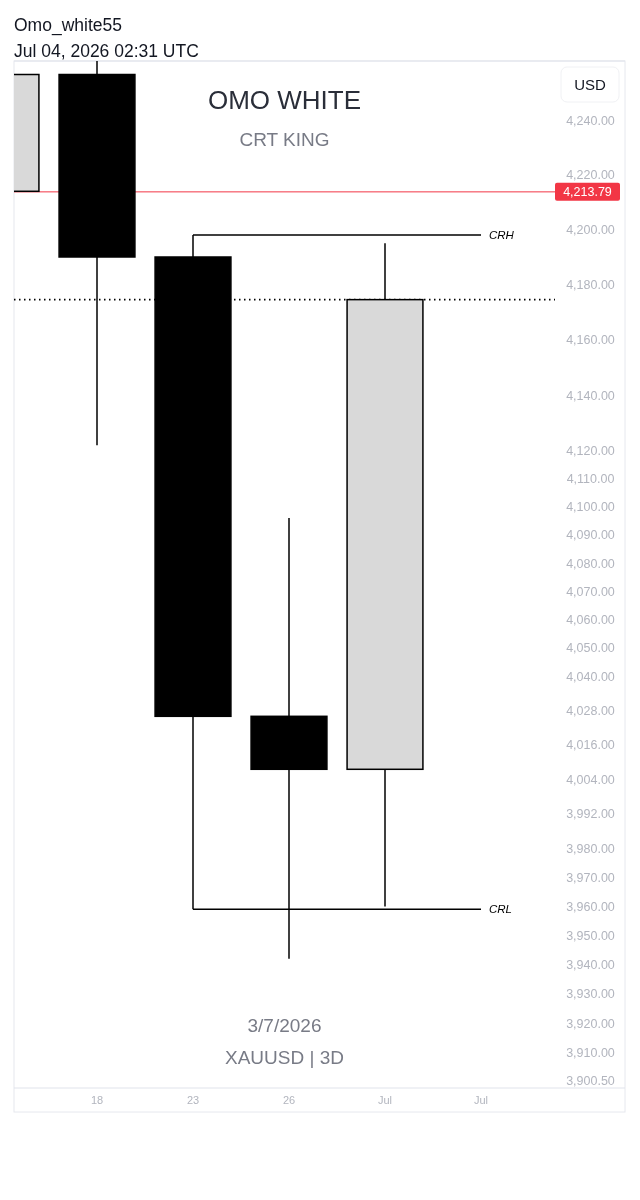 This screenshot has height=1200, width=640. What do you see at coordinates (590, 779) in the screenshot?
I see `y-tick-label: 4,004.00` at bounding box center [590, 779].